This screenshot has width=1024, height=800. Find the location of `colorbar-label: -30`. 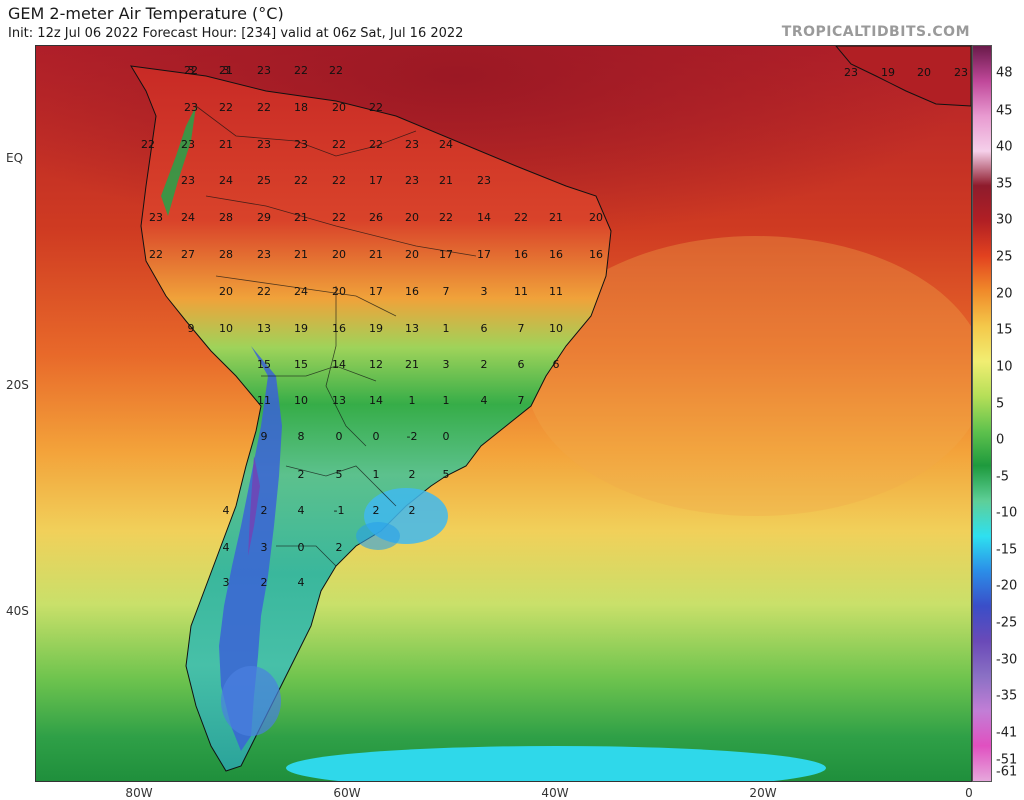

colorbar-label: -30 is located at coordinates (1007, 660).